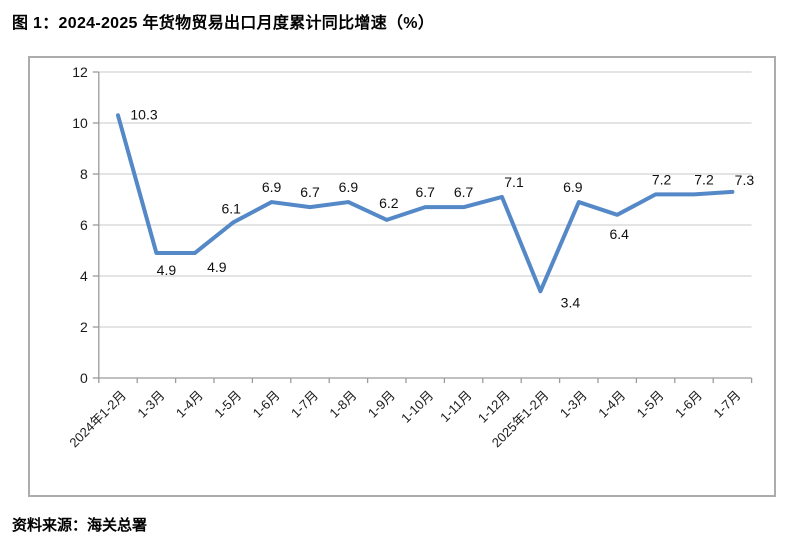  I want to click on svg-text: 7.1, so click(514, 182).